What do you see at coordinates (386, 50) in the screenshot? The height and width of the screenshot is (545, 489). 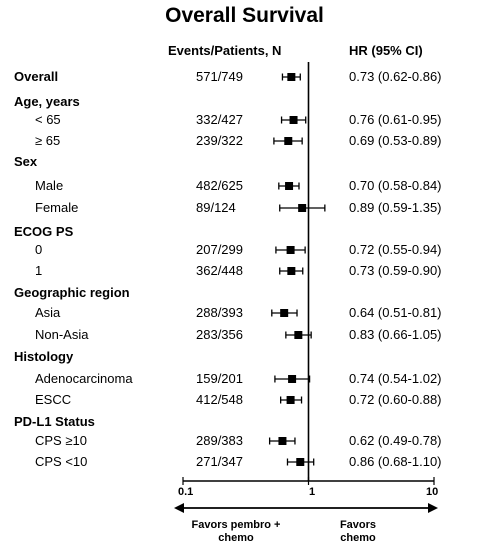 I see `hr-column-header: HR (95% CI)` at bounding box center [386, 50].